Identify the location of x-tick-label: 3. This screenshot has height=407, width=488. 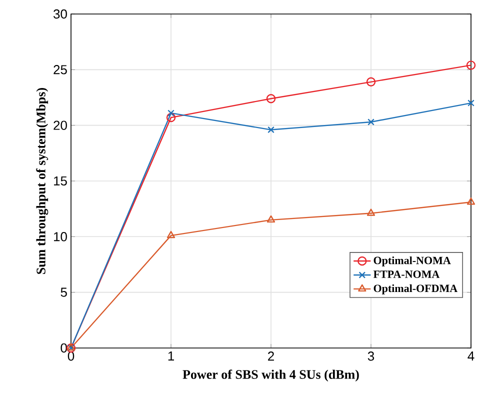
(371, 356).